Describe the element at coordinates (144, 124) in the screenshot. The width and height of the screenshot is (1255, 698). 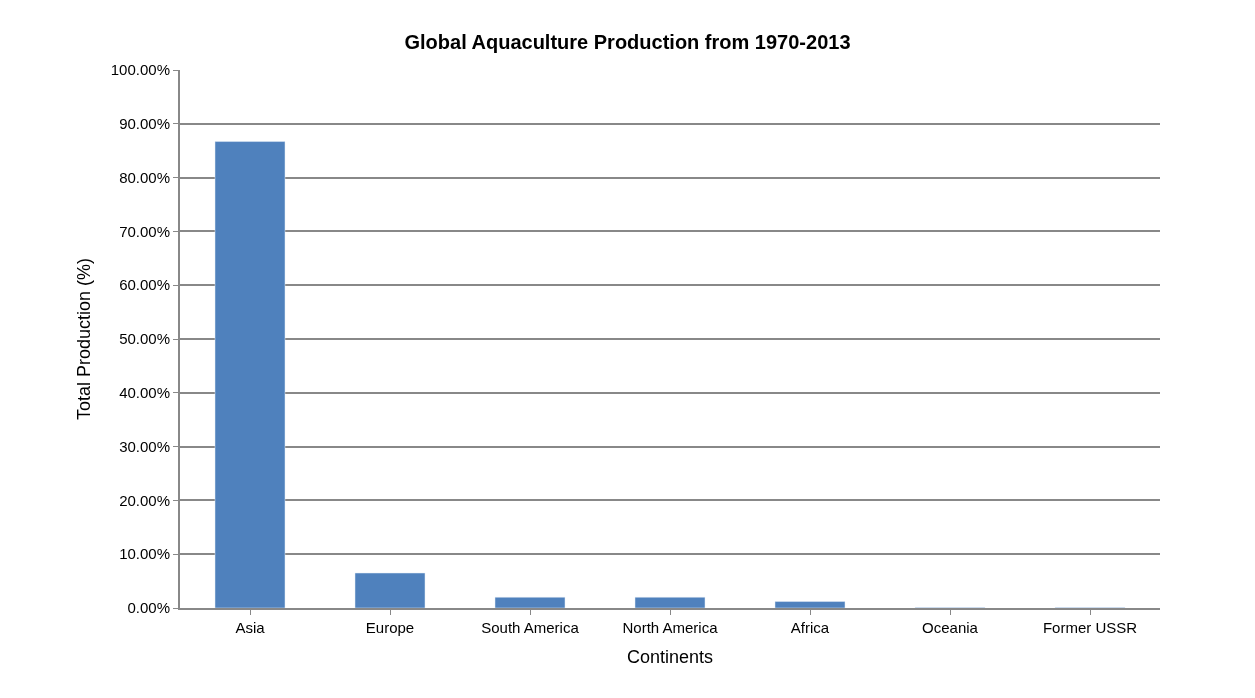
I see `y-tick-label: 90.00%` at that location.